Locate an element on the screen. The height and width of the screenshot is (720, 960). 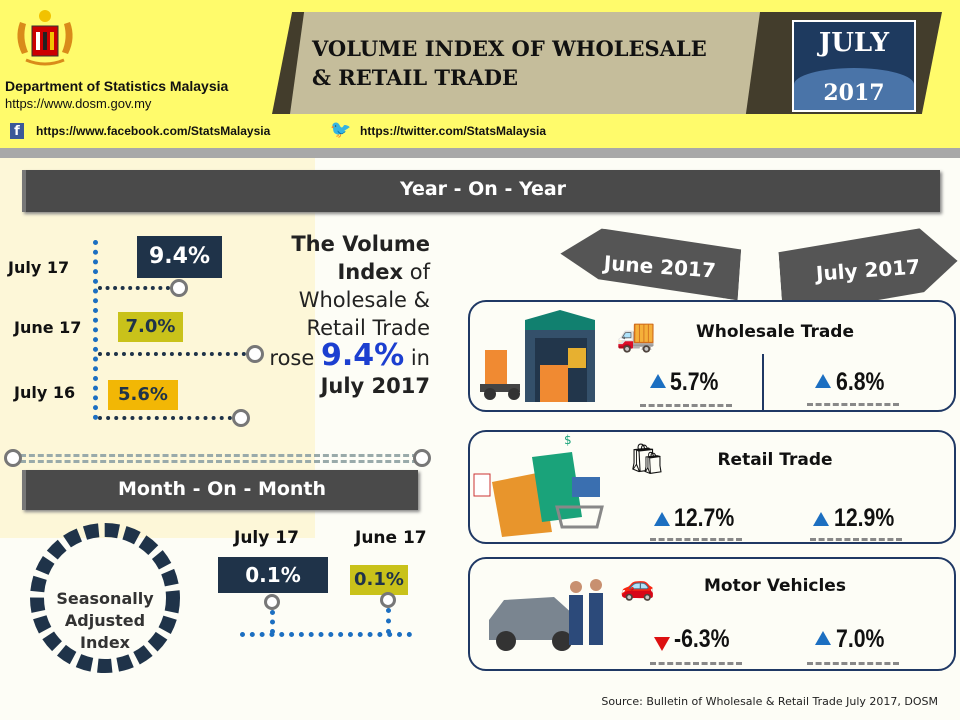
department-name: Department of Statistics Malaysia is located at coordinates (117, 86).